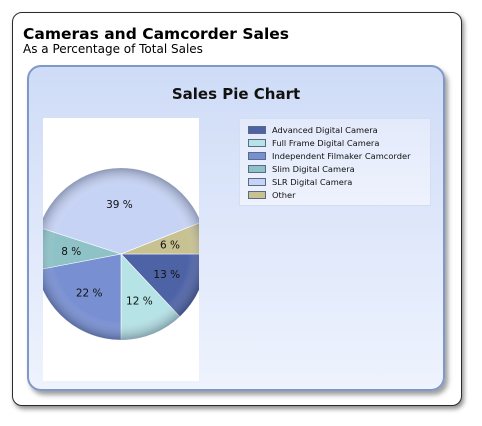  What do you see at coordinates (236, 94) in the screenshot?
I see `chart-title: Sales Pie Chart` at bounding box center [236, 94].